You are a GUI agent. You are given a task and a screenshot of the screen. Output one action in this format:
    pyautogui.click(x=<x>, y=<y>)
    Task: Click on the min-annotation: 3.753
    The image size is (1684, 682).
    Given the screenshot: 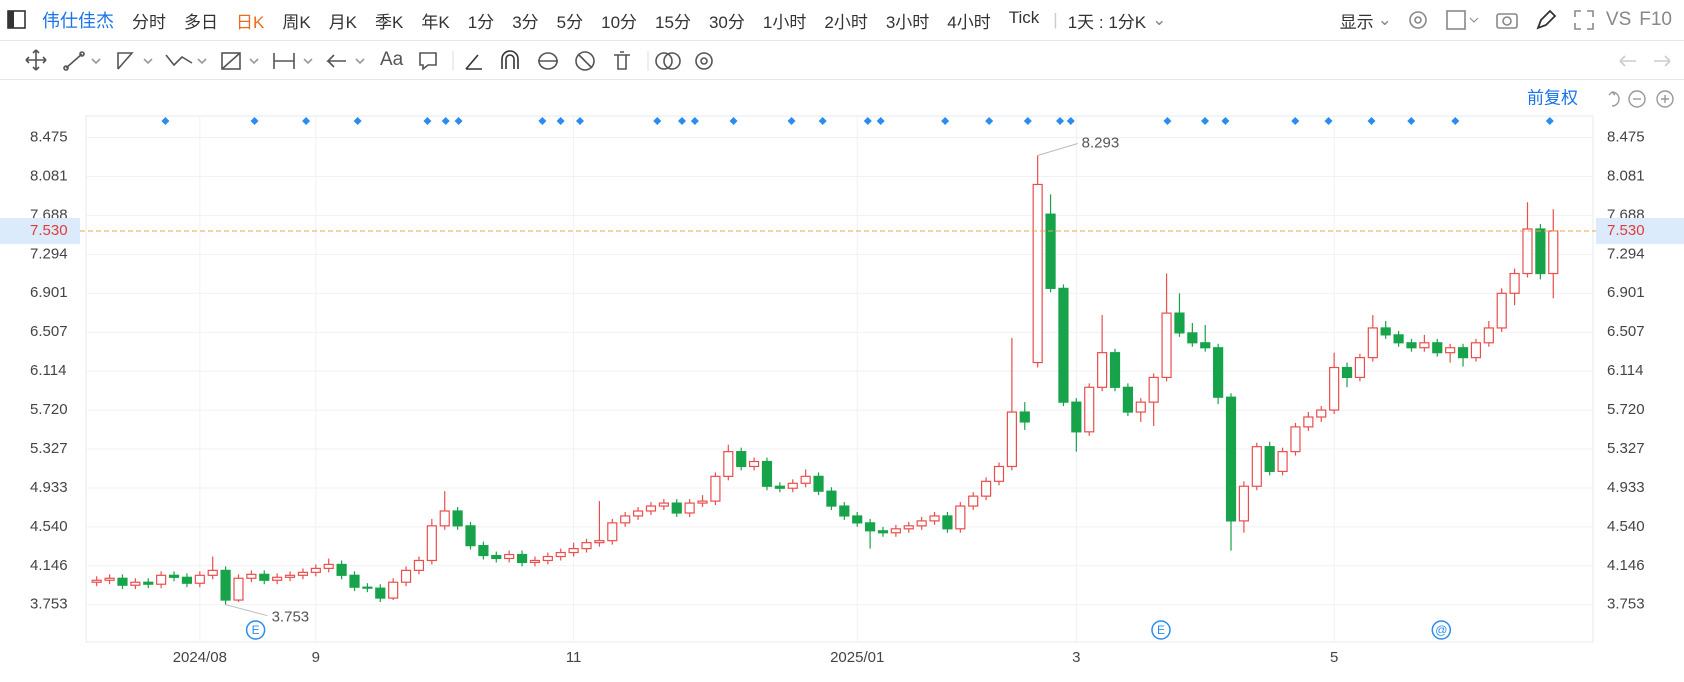 What is the action you would take?
    pyautogui.click(x=291, y=617)
    